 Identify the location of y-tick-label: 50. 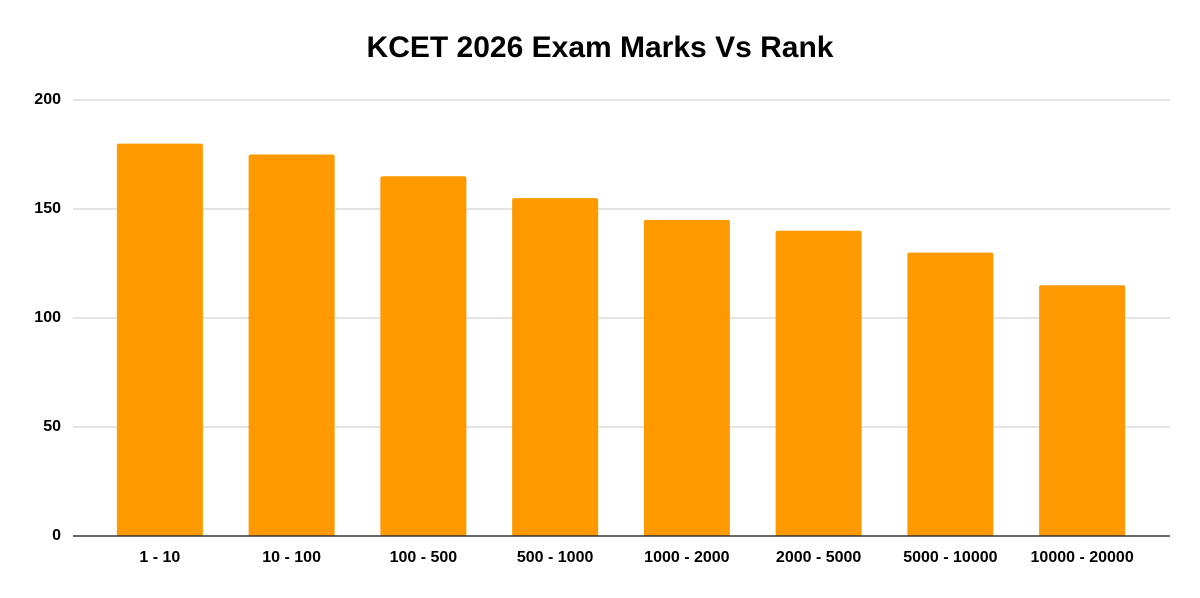
(52, 426).